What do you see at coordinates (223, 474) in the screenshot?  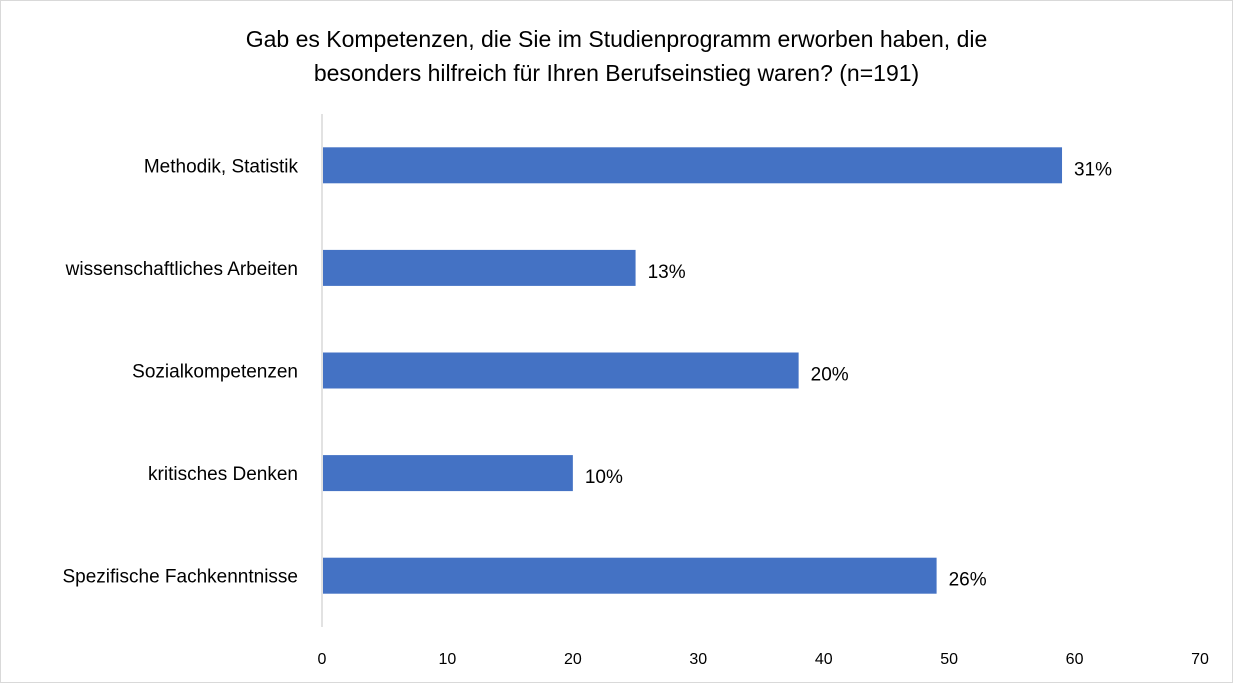 I see `category-label: kritisches Denken` at bounding box center [223, 474].